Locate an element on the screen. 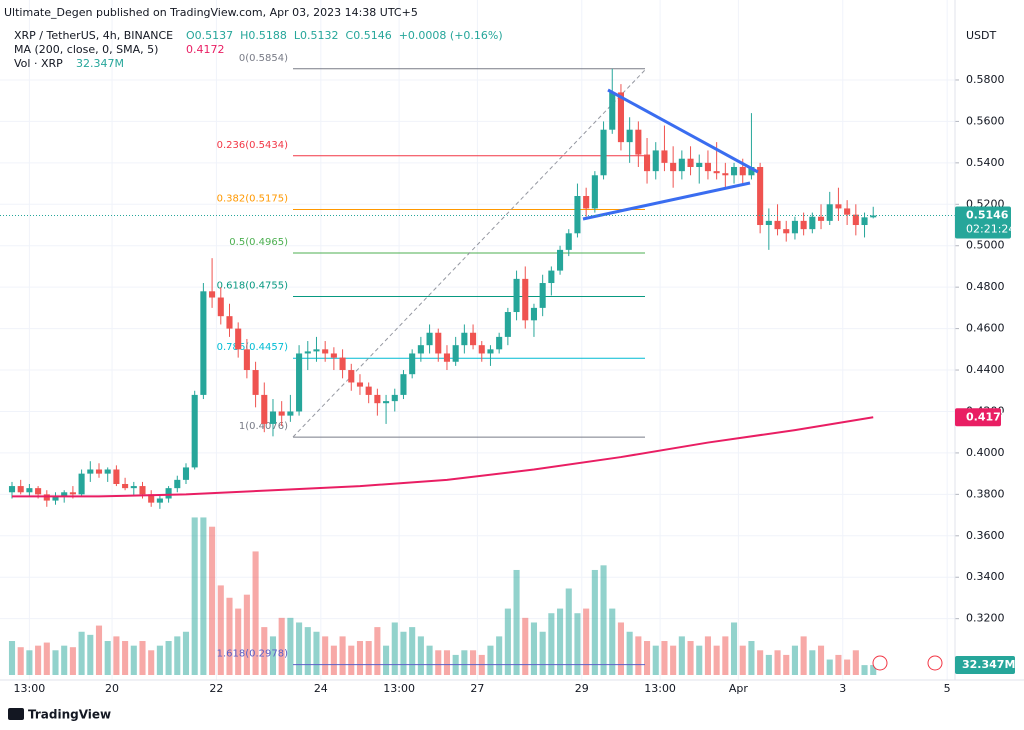  ma-line is located at coordinates (443, 457).